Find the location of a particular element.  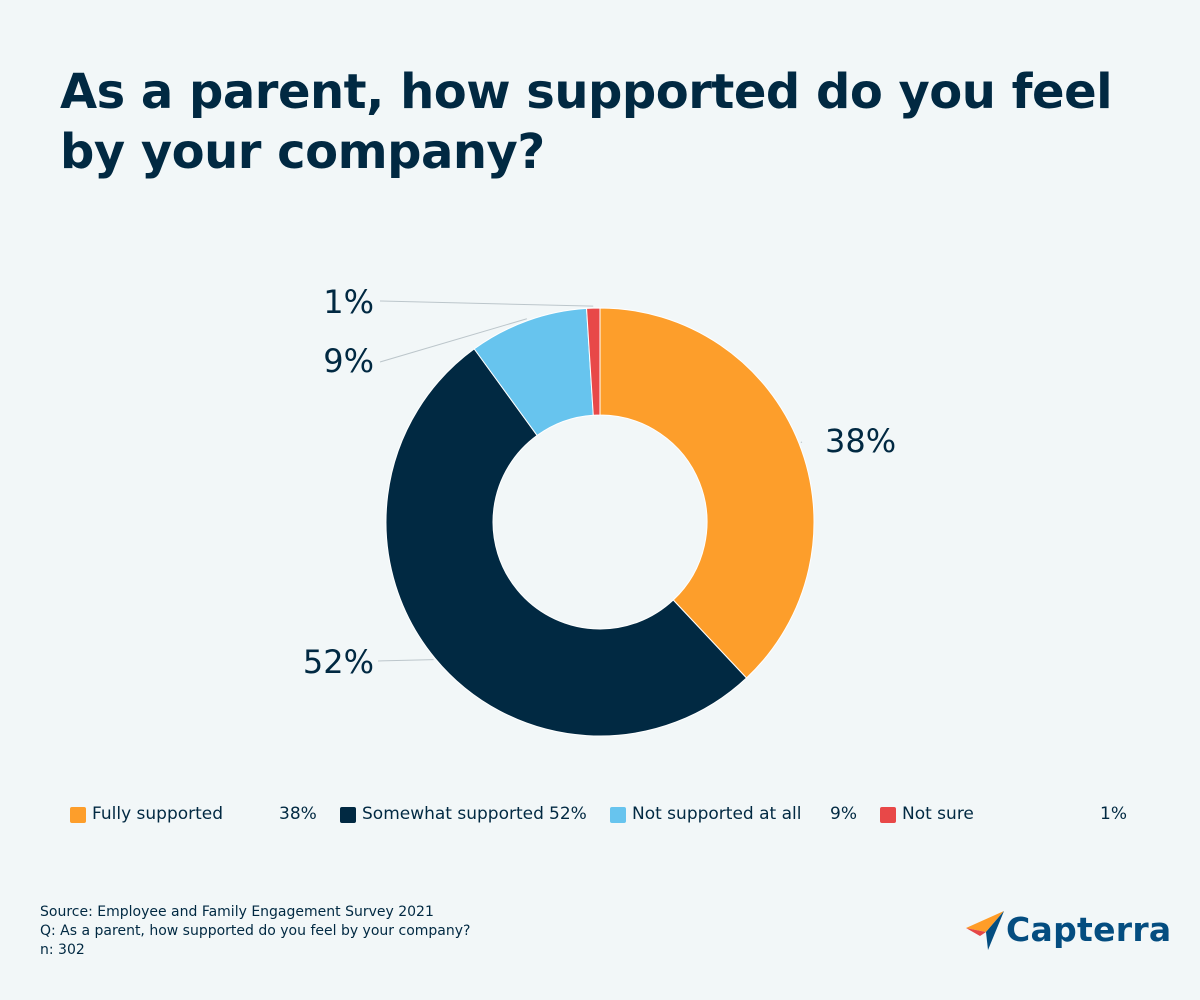

legend-label: Not sure is located at coordinates (938, 814).